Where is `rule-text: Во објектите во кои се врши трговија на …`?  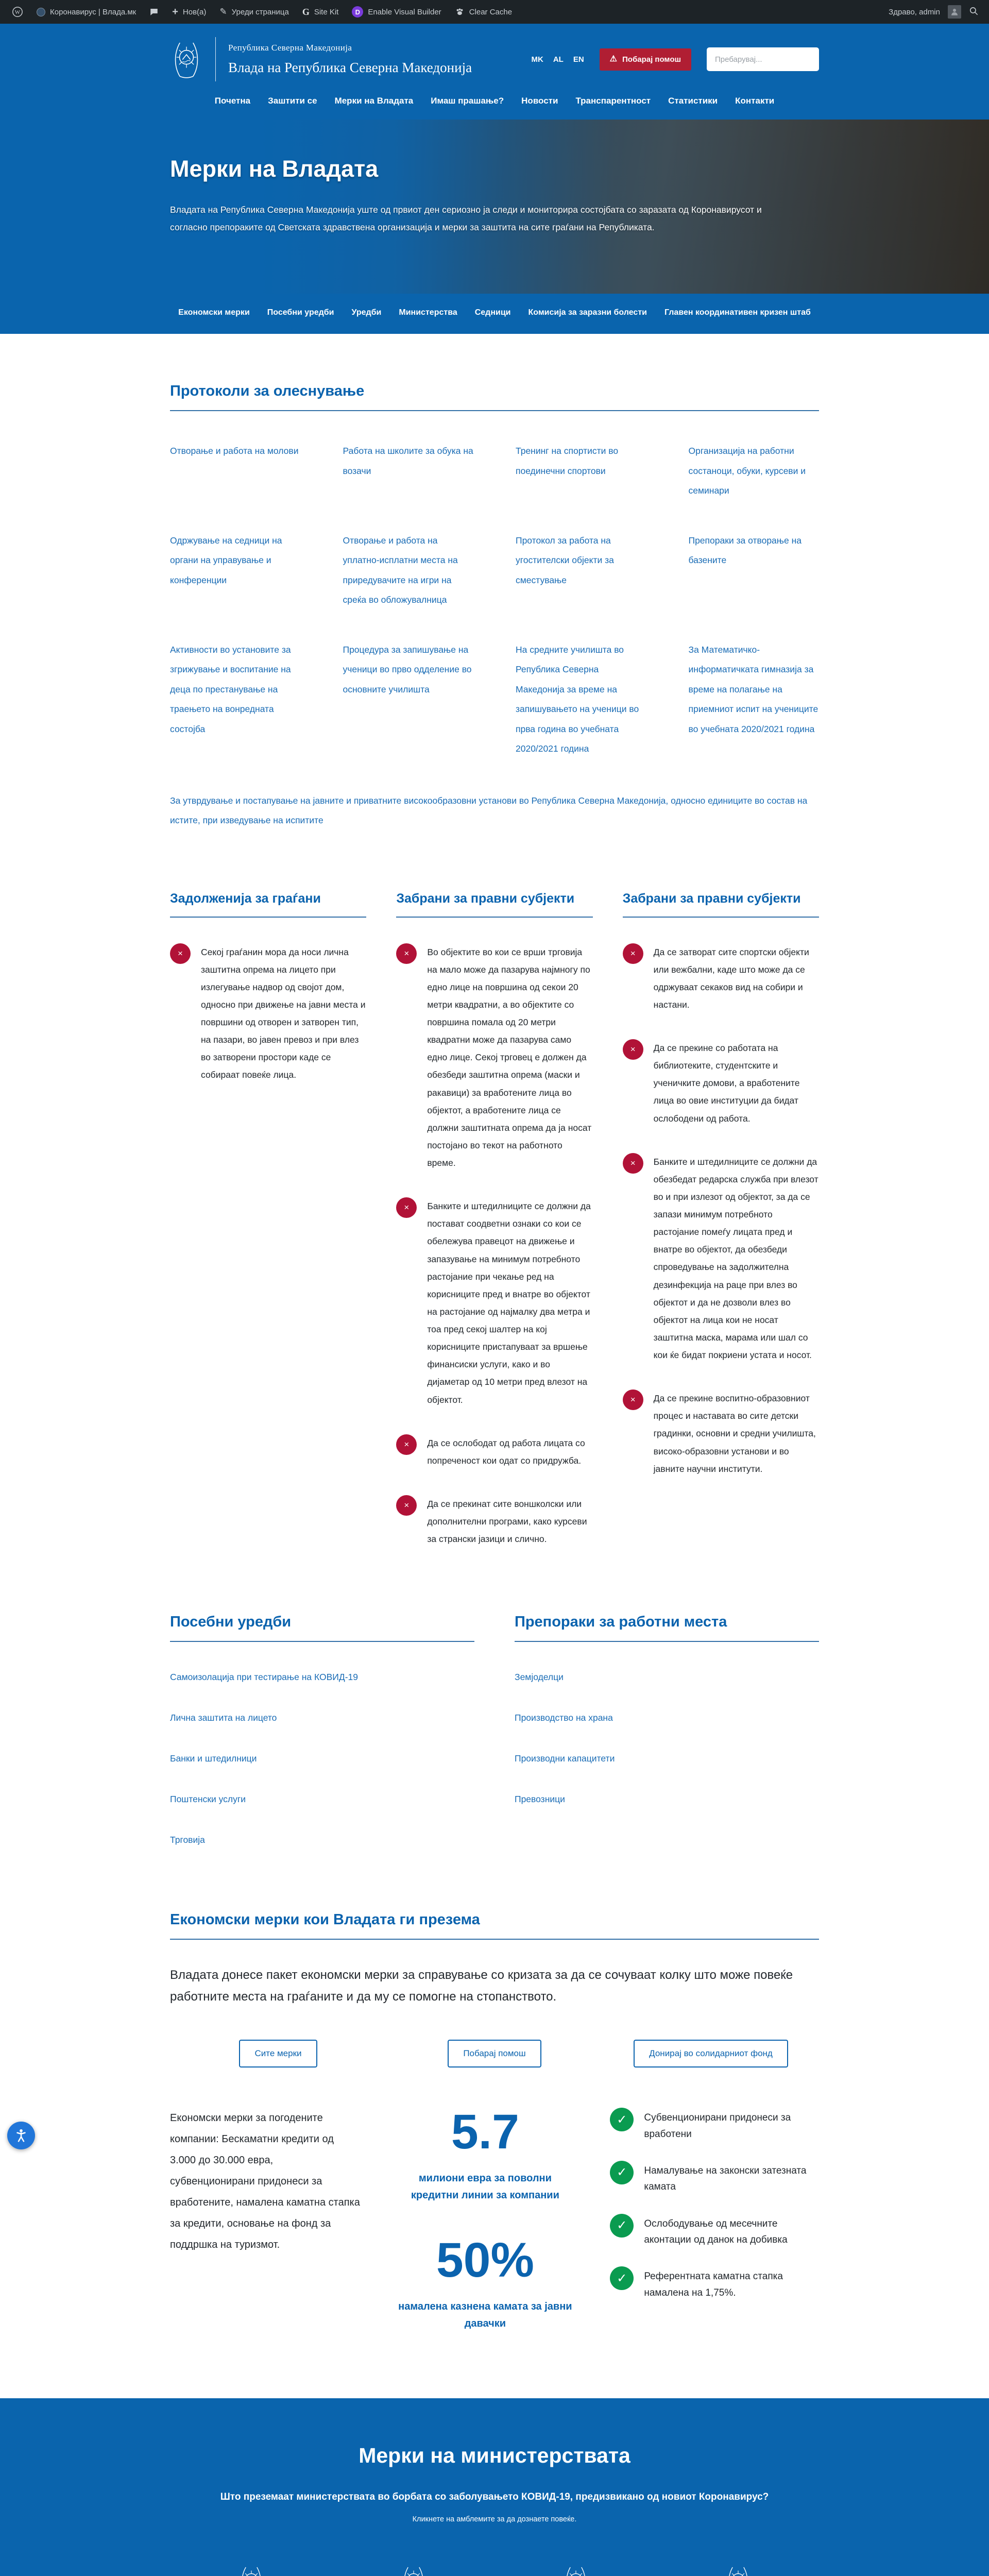 rule-text: Во објектите во кои се врши трговија на … is located at coordinates (509, 1057).